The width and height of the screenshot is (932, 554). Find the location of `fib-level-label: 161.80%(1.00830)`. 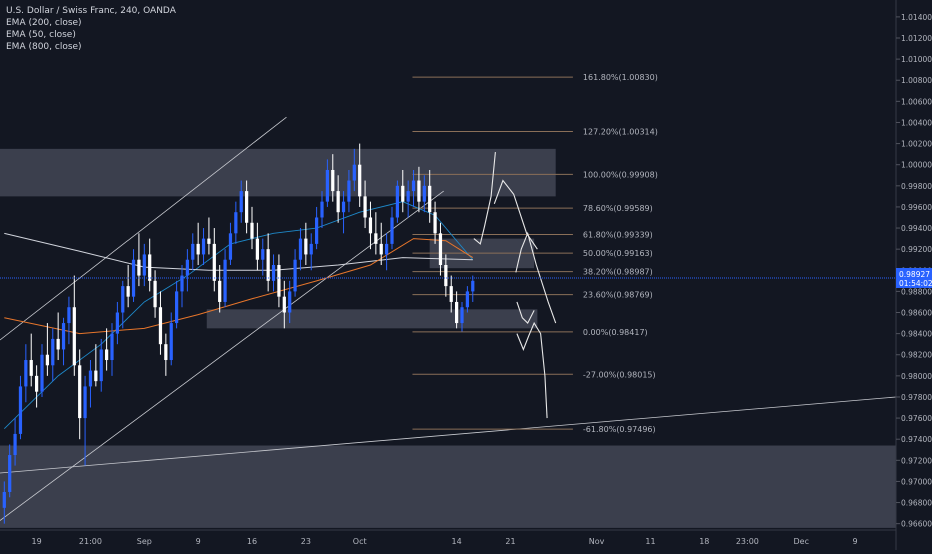

fib-level-label: 161.80%(1.00830) is located at coordinates (620, 77).